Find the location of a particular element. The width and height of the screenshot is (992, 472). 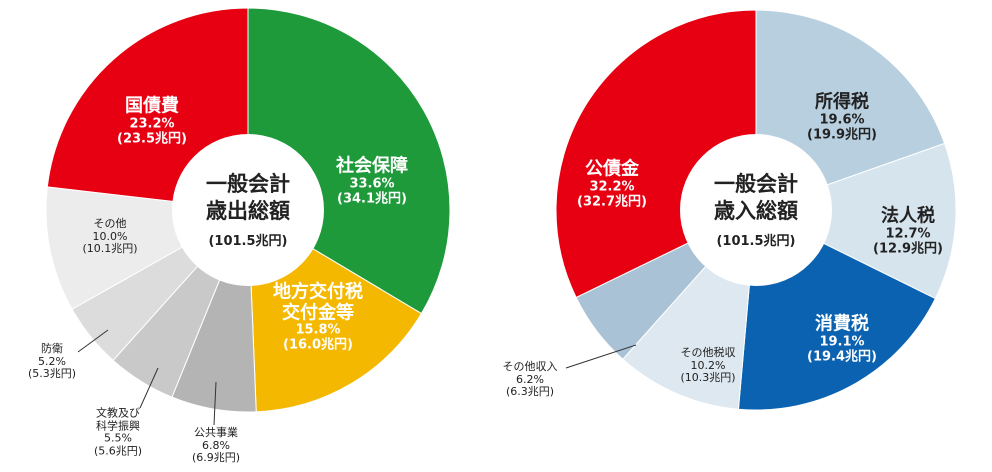

value-label: 19.6% is located at coordinates (842, 120).